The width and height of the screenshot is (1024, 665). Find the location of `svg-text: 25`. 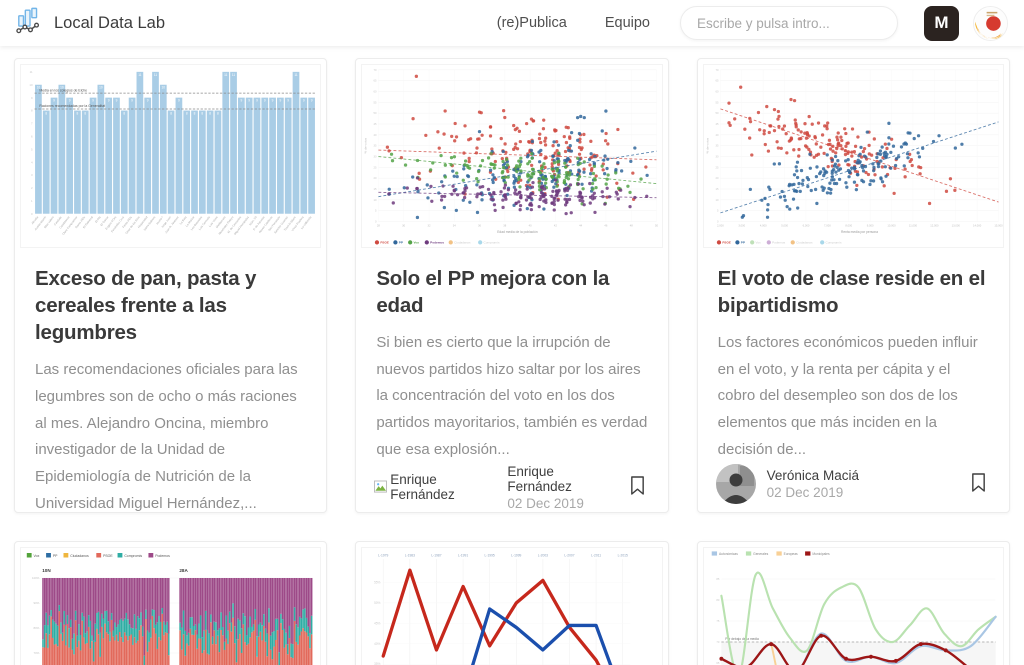

svg-text: 25 is located at coordinates (375, 167).